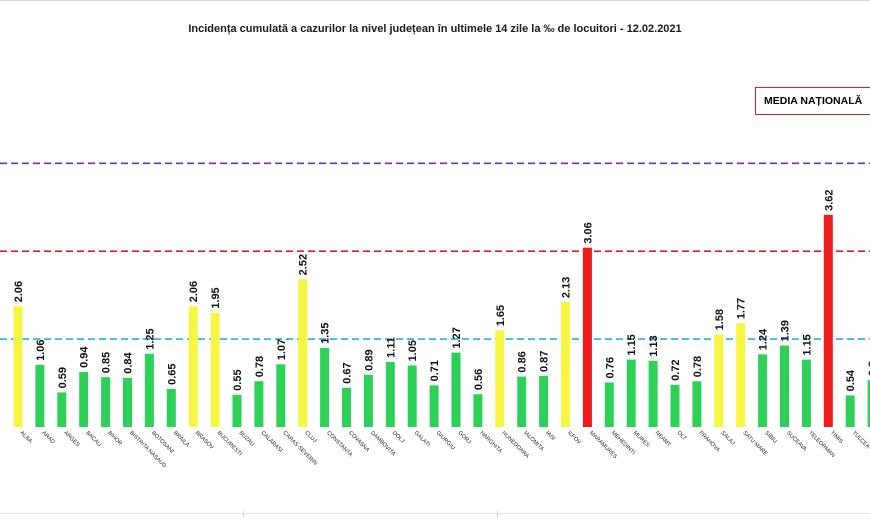  Describe the element at coordinates (796, 441) in the screenshot. I see `tick-label: SUCEAVA` at that location.